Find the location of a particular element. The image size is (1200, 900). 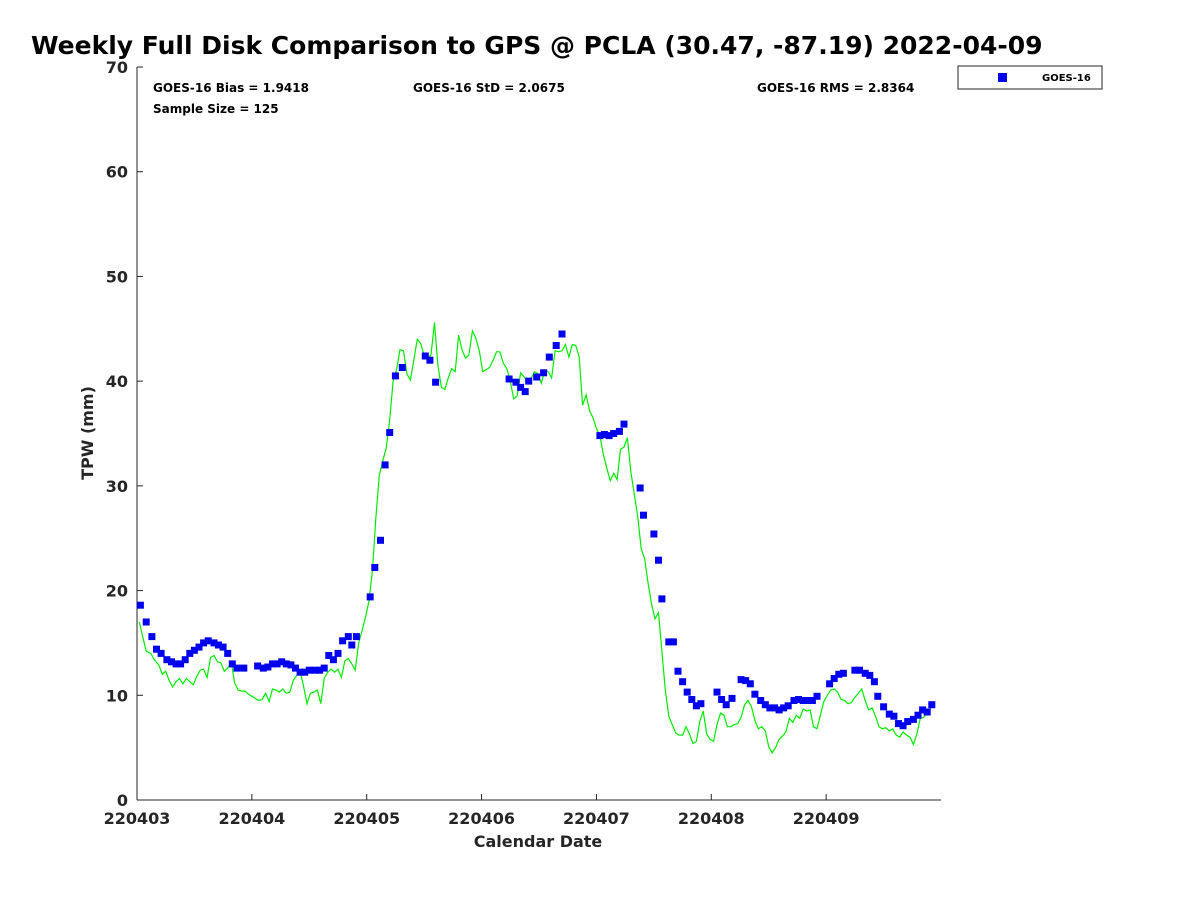

y-tick-label: 70 is located at coordinates (117, 67).